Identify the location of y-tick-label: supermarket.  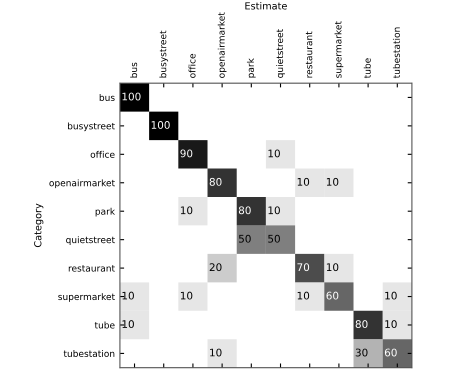
(86, 297).